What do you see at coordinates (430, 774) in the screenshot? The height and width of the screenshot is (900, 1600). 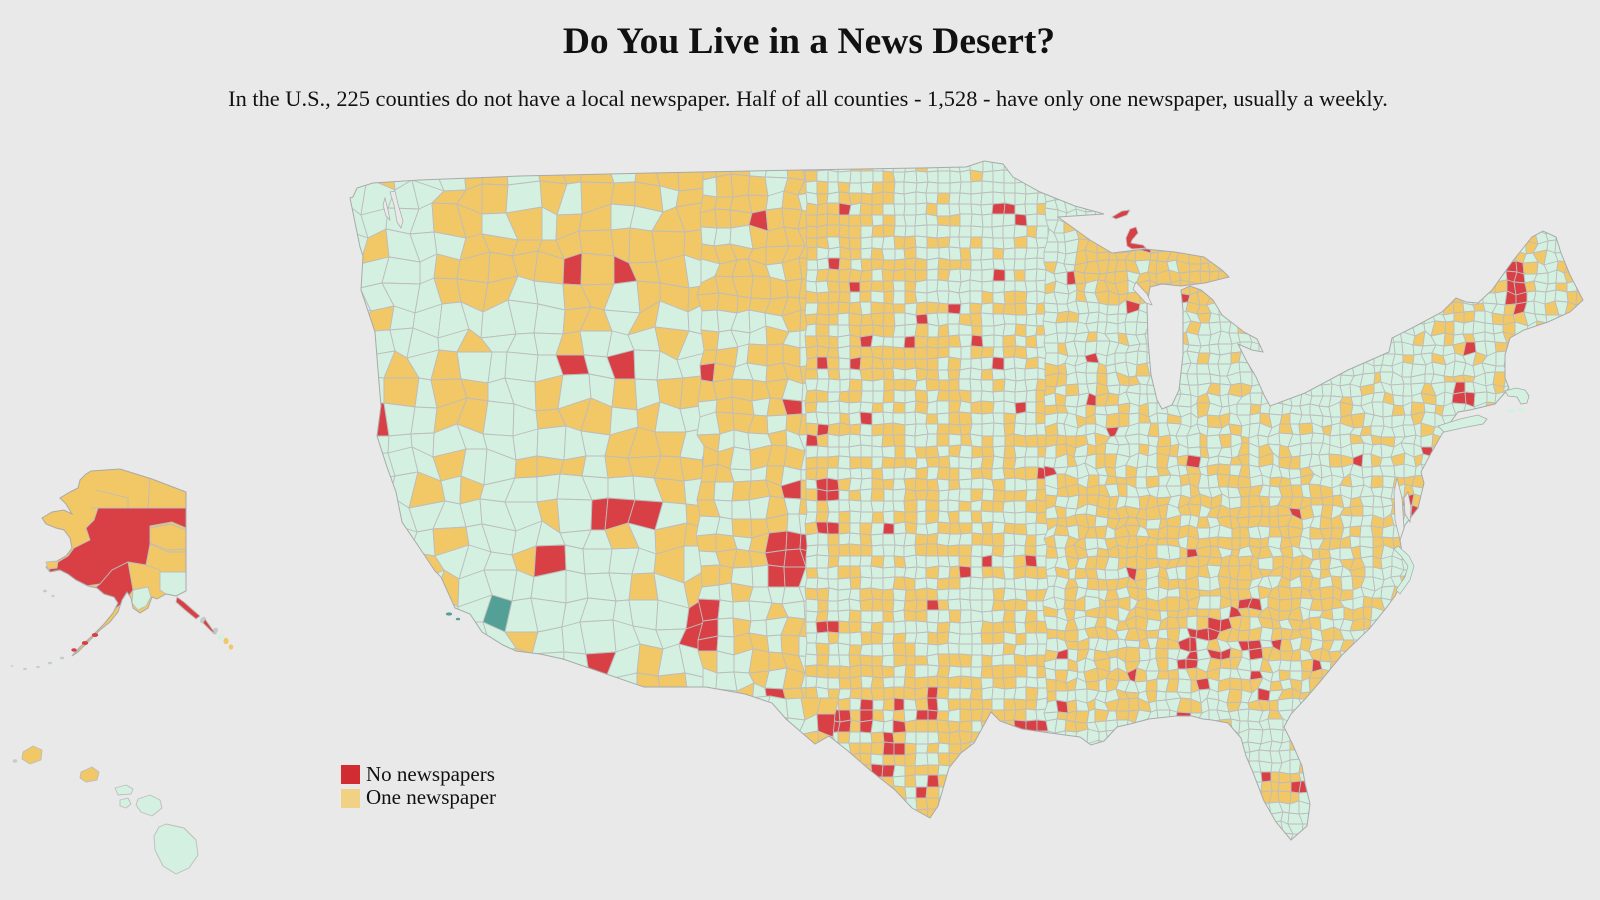 I see `svg-text: No newspapers` at bounding box center [430, 774].